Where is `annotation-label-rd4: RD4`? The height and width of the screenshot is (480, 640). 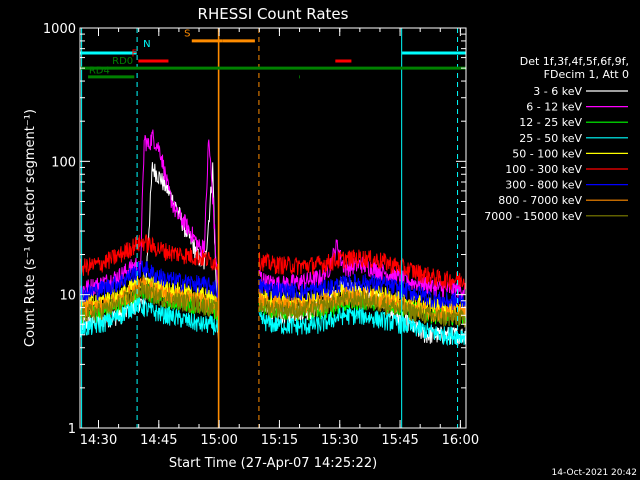
annotation-label-rd4: RD4 is located at coordinates (99, 71).